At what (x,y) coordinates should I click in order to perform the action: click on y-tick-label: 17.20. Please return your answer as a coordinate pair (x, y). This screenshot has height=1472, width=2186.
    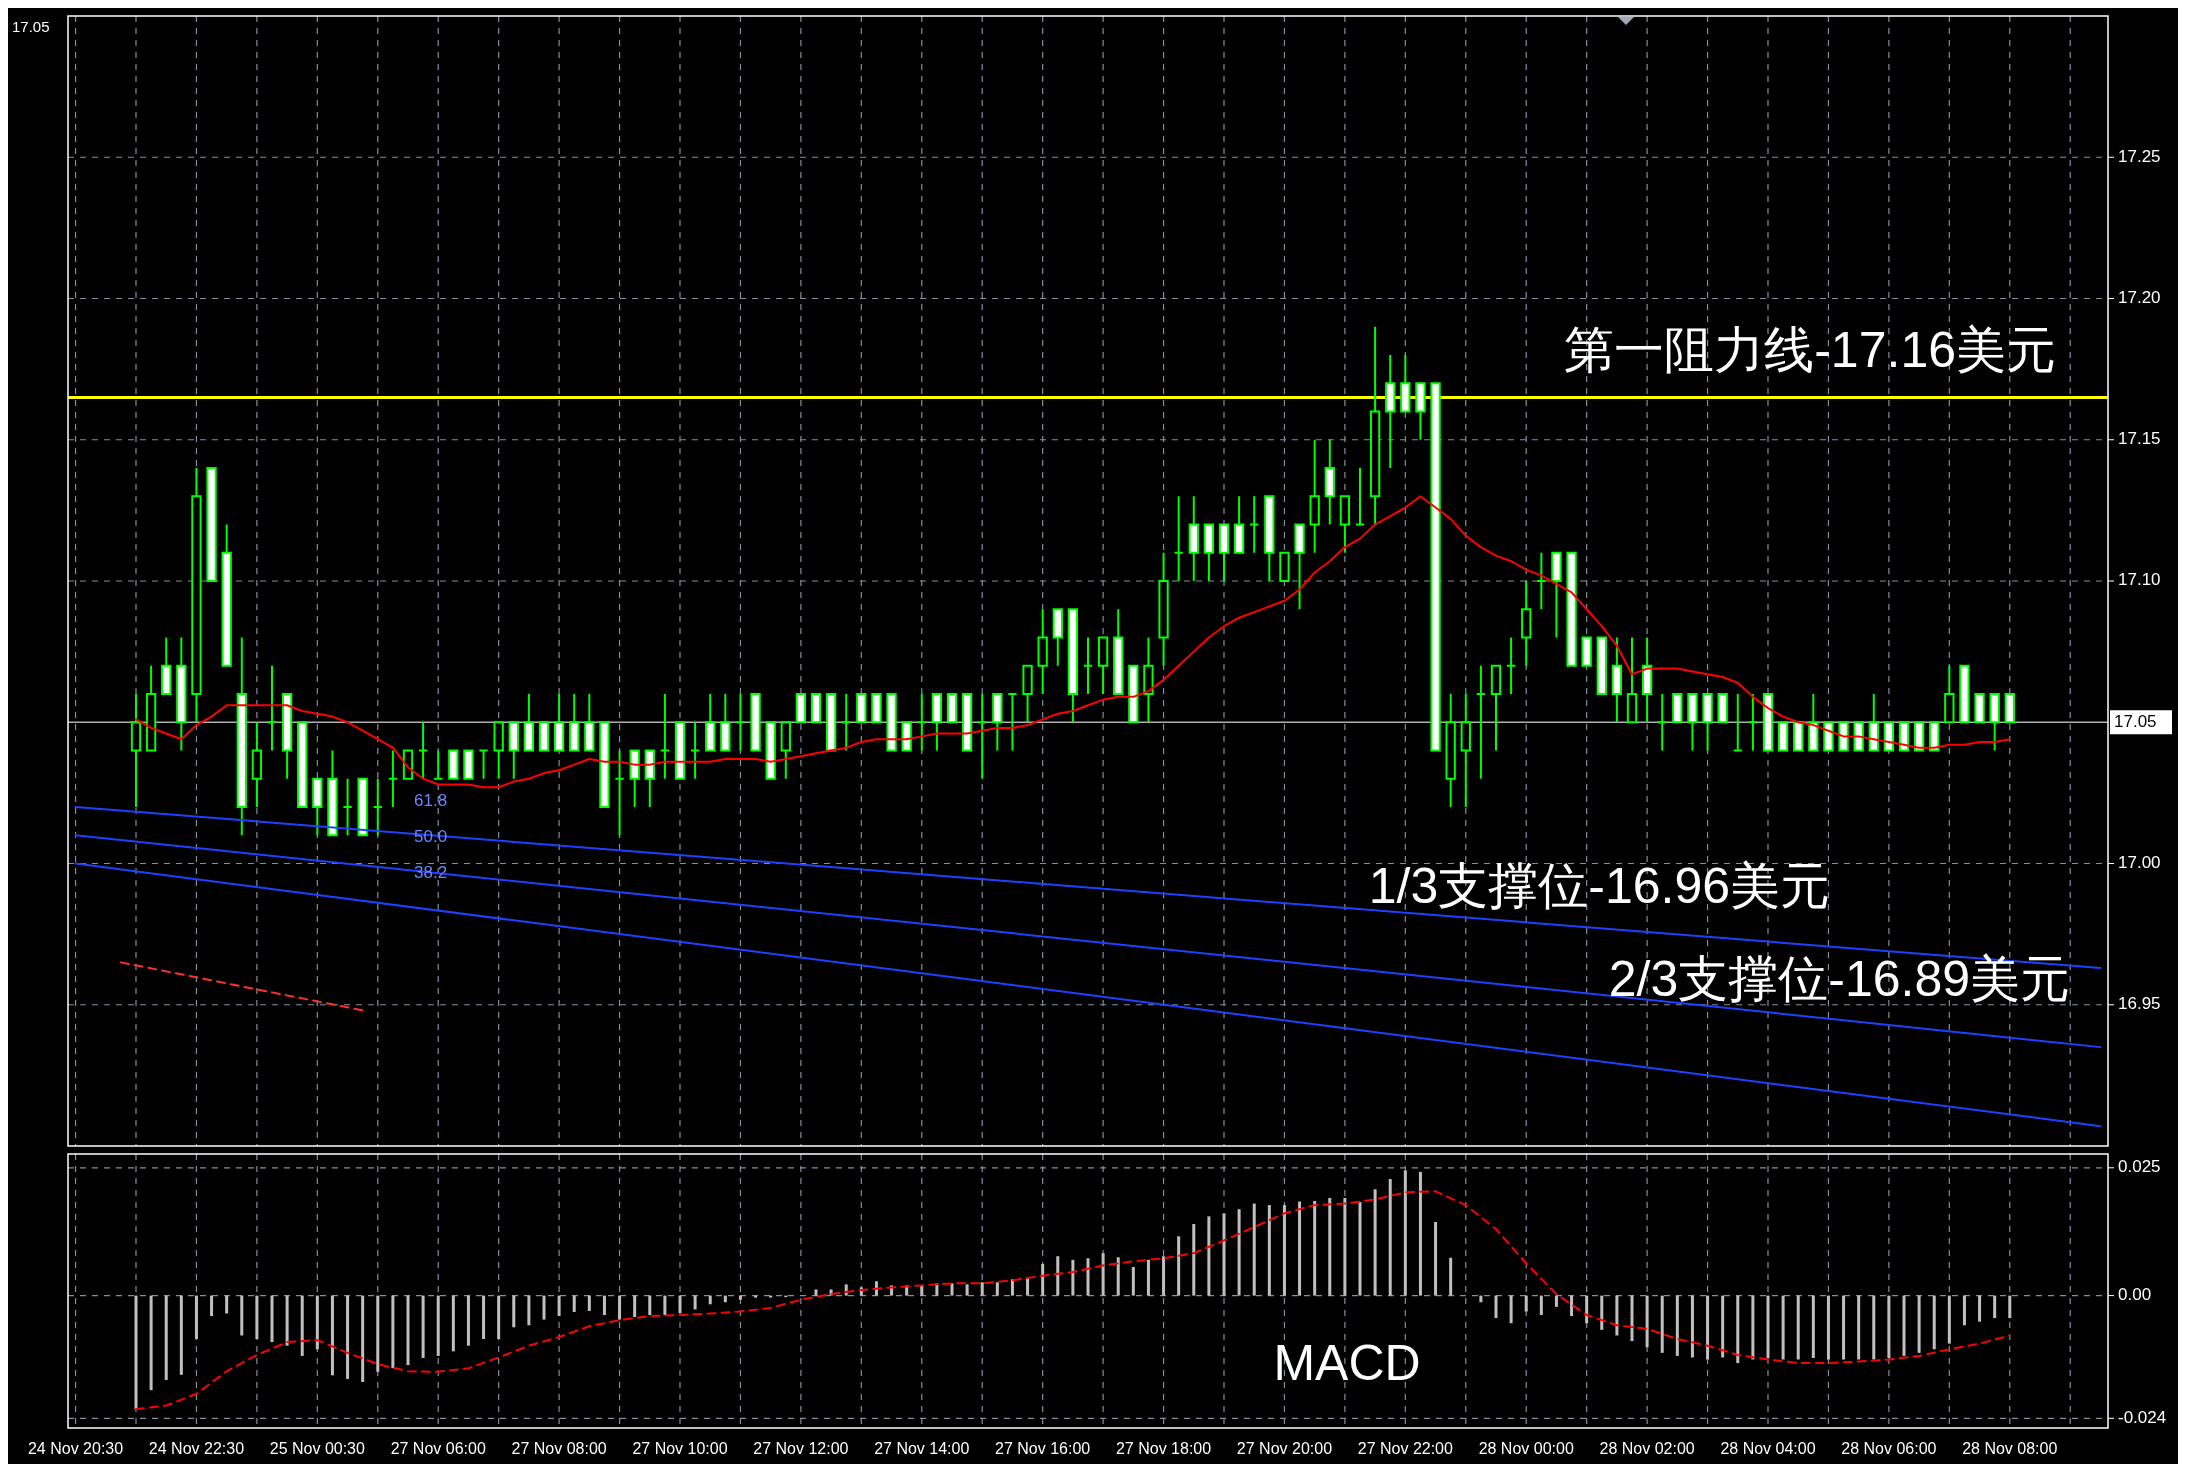
    Looking at the image, I should click on (2139, 297).